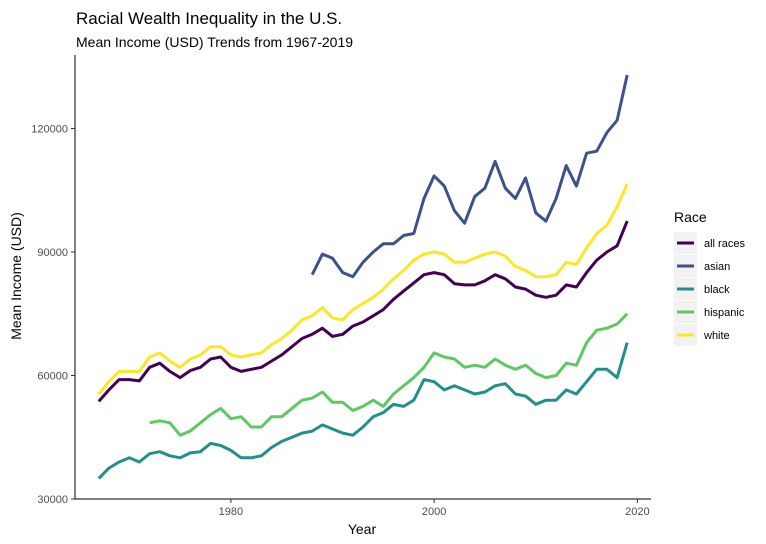 The height and width of the screenshot is (544, 766). I want to click on legend-label: white, so click(716, 336).